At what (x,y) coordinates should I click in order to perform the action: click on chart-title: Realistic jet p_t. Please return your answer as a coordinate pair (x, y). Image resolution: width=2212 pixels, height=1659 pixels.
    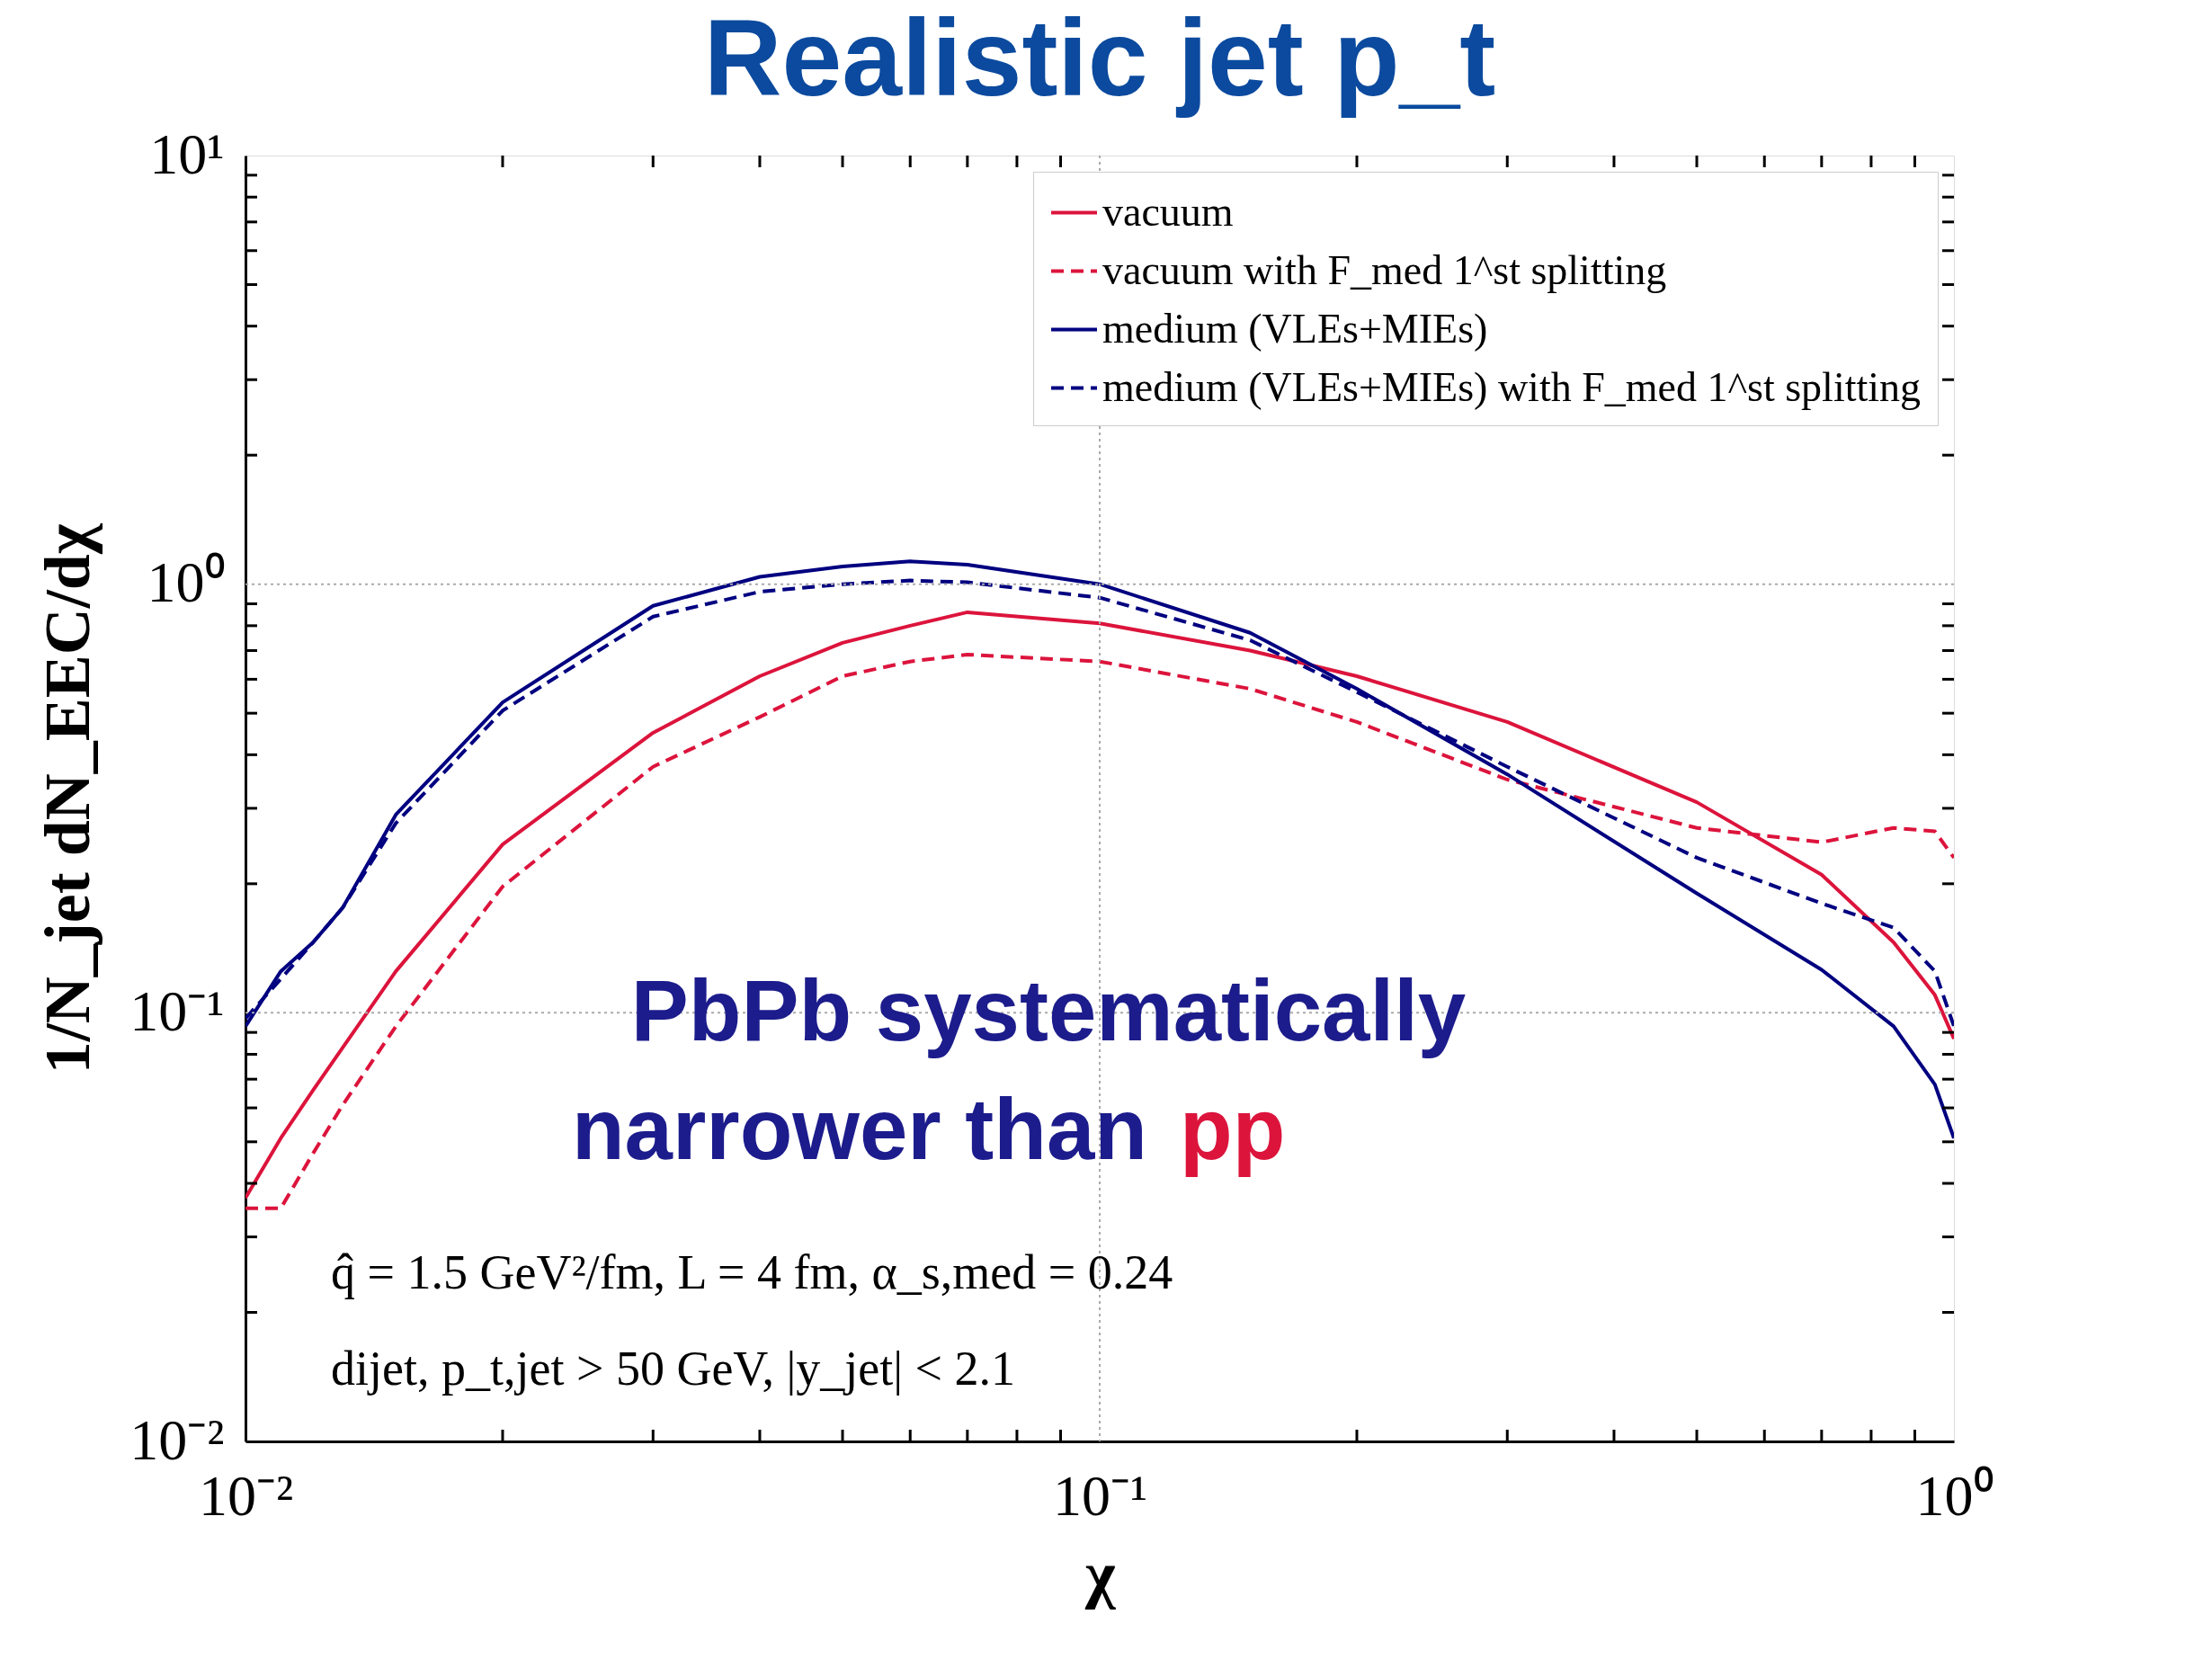
    Looking at the image, I should click on (1099, 59).